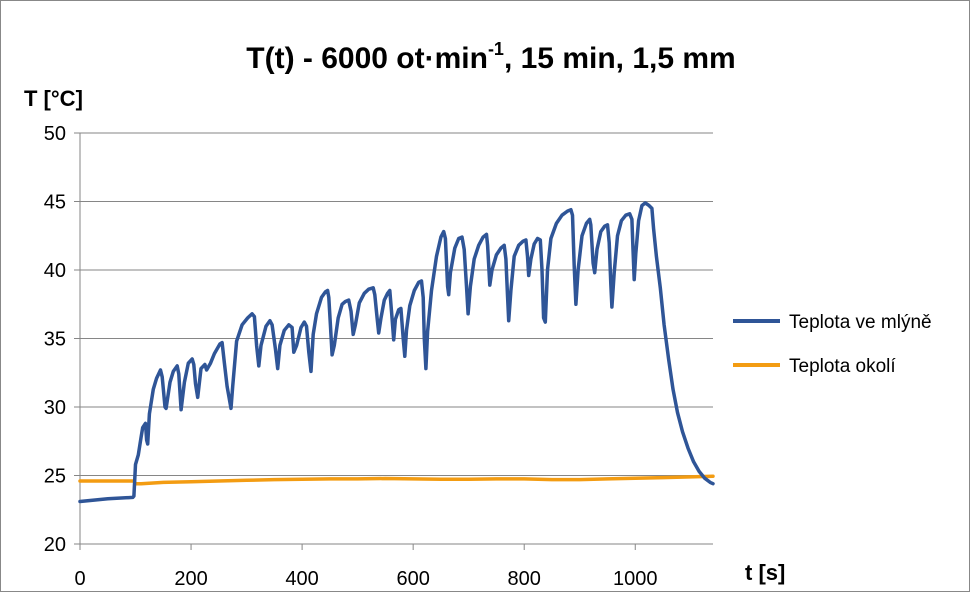 The height and width of the screenshot is (594, 972). What do you see at coordinates (53, 98) in the screenshot?
I see `y-axis-label: T [°C]` at bounding box center [53, 98].